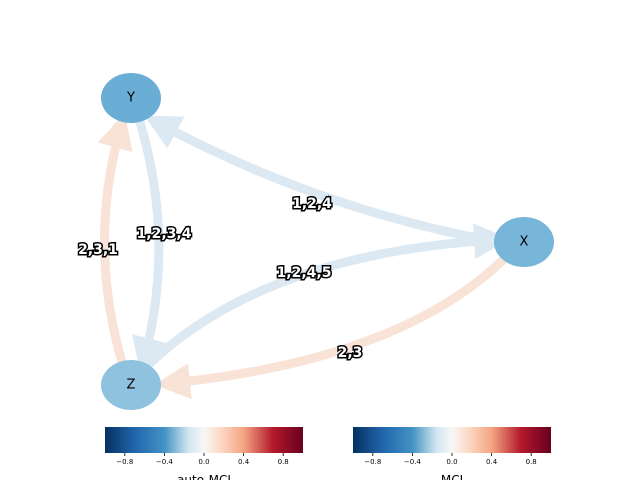  I want to click on colorbar-label: MCI, so click(452, 476).